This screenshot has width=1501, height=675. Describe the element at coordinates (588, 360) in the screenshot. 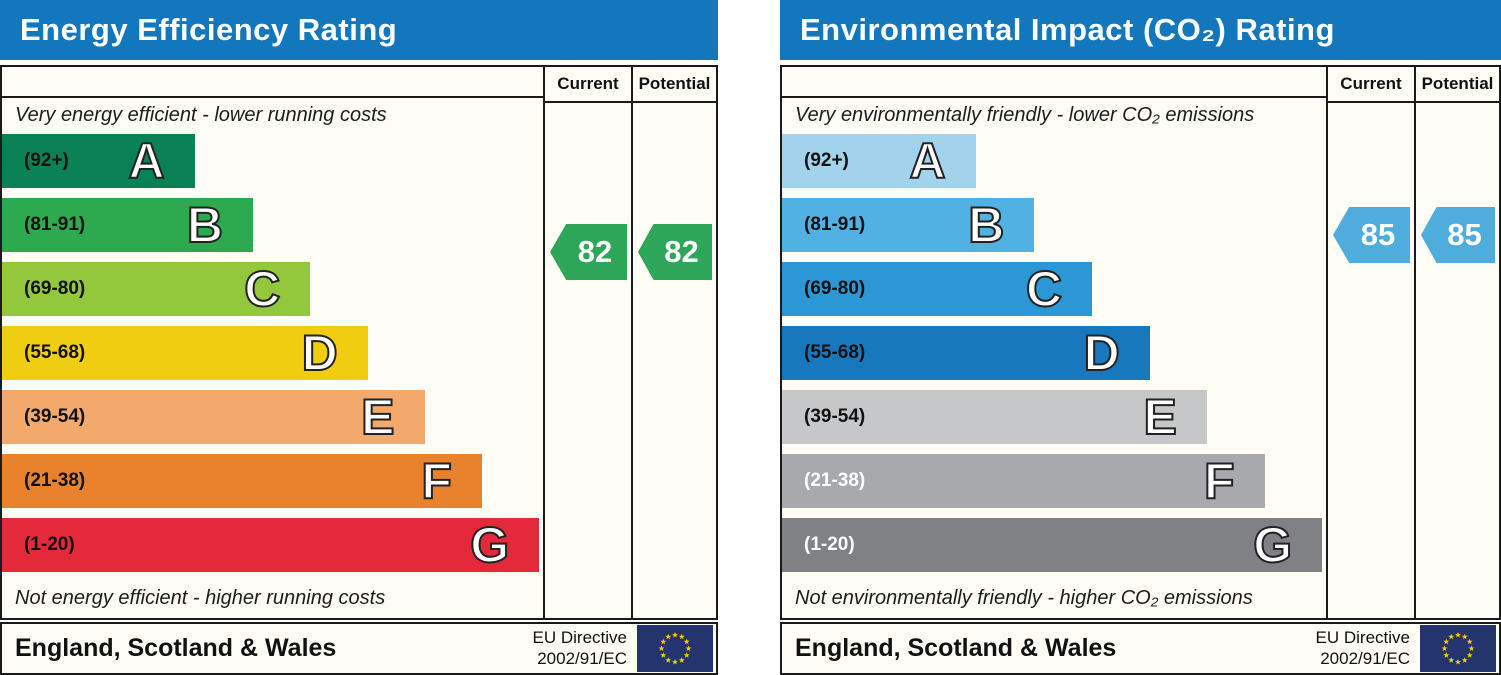

I see `energy-current-cell: 82` at that location.